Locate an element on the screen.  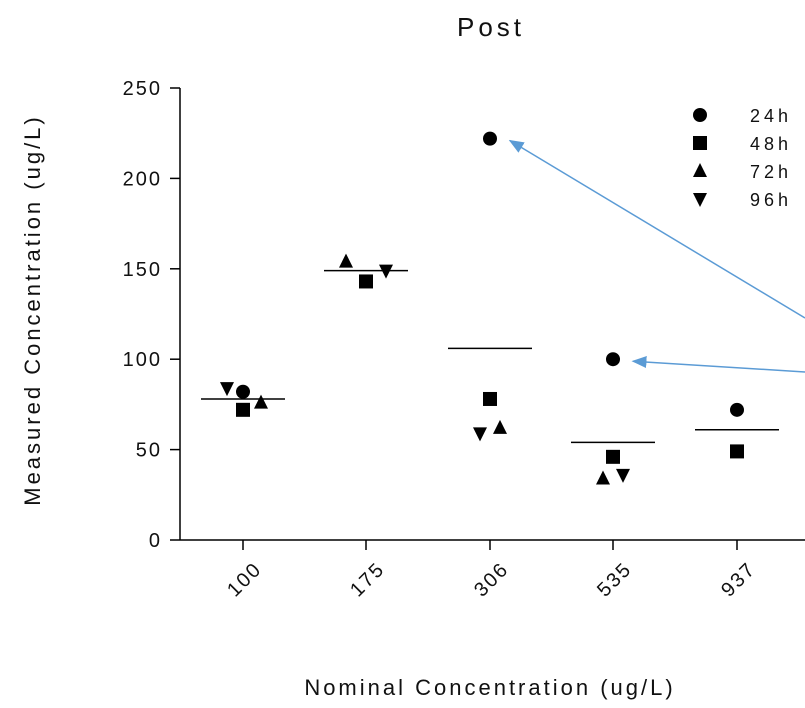
legend-label: 72h is located at coordinates (771, 172).